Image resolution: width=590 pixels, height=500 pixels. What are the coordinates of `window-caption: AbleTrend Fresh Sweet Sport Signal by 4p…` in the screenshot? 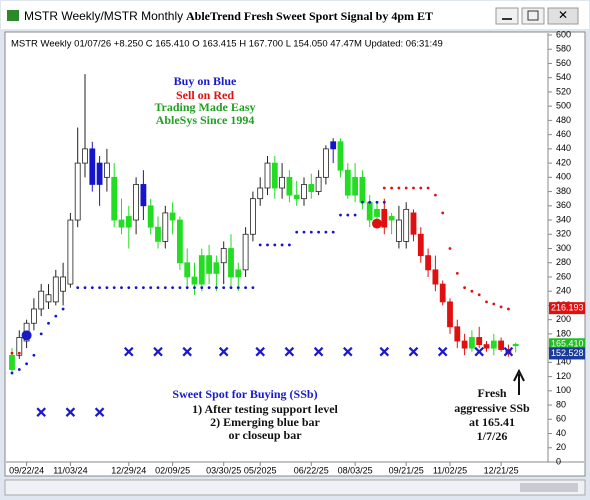 It's located at (309, 16).